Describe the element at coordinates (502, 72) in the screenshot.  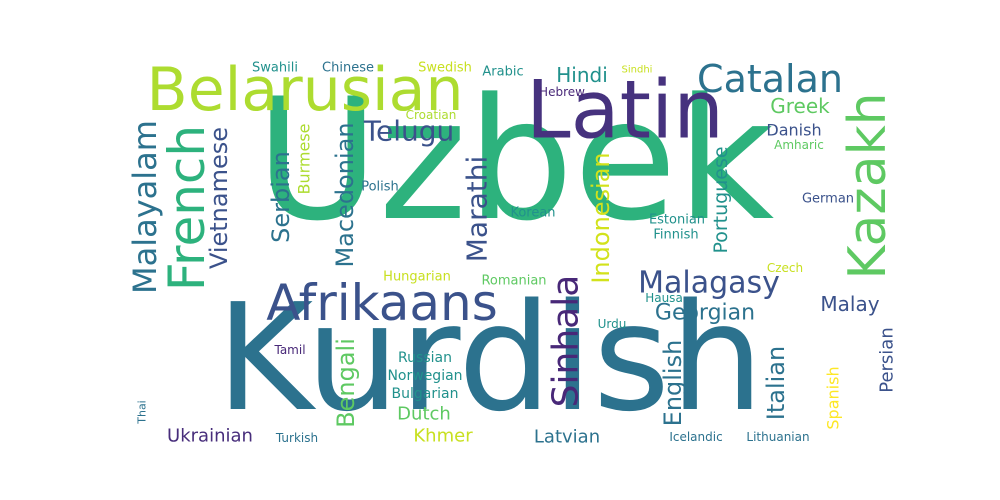
I see `word-arabic: Arabic` at that location.